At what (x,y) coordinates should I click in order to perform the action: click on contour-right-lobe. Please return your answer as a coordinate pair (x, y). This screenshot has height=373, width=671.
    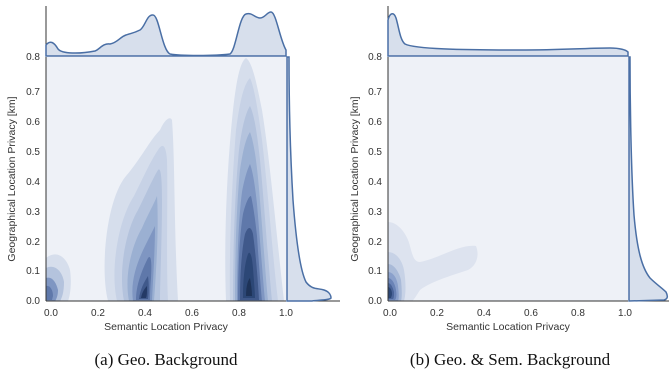
    Looking at the image, I should click on (254, 179).